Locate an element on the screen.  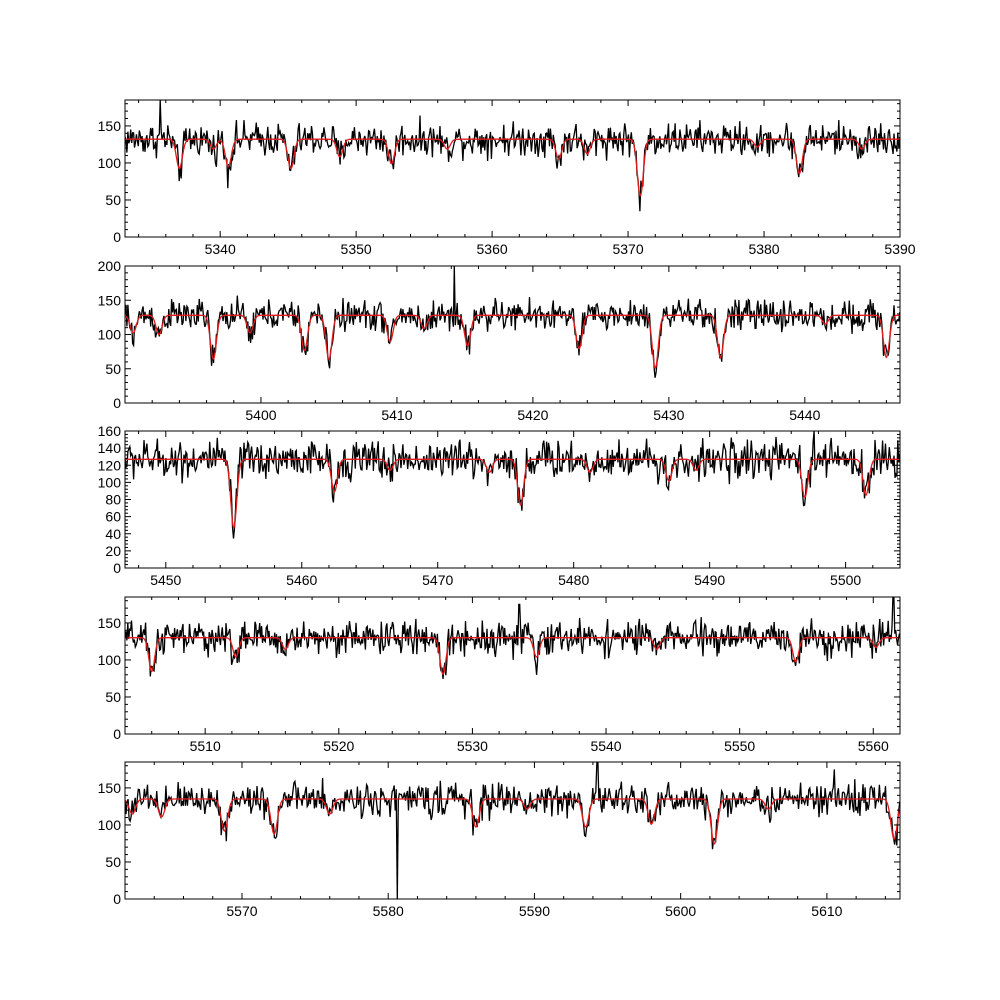
x-tick-label: 5380 is located at coordinates (763, 249).